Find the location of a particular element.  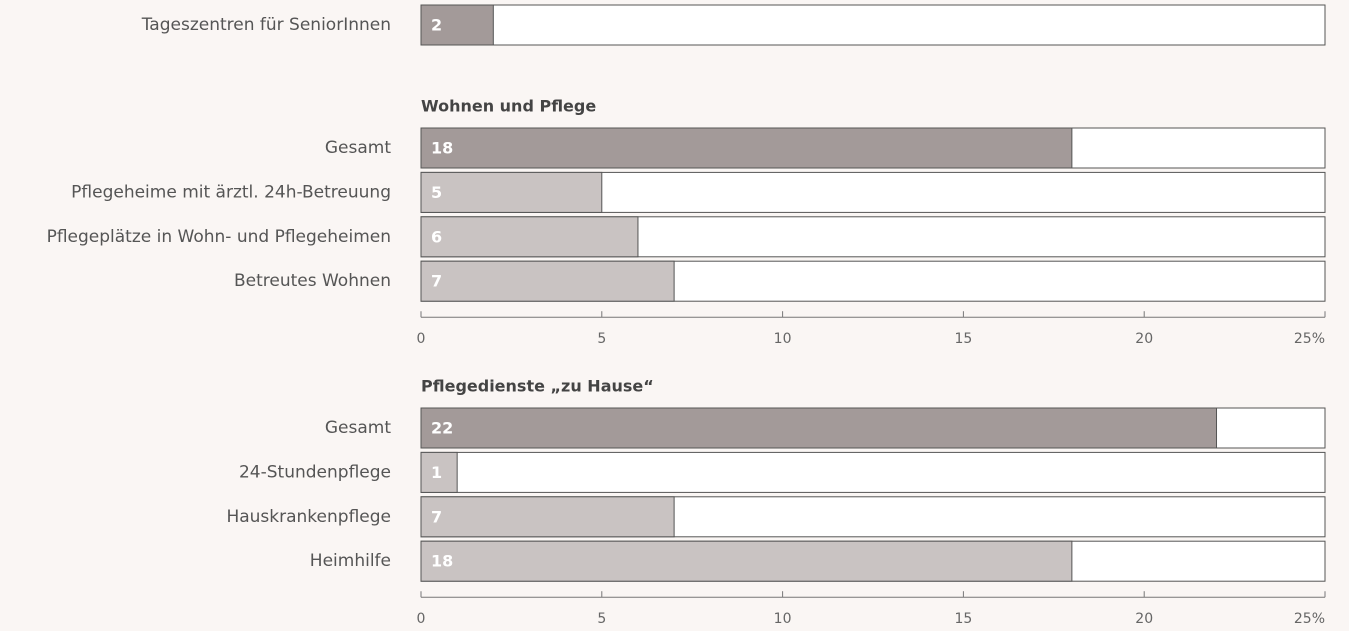

chart-title: Pflegedienste „zu Hause“ is located at coordinates (537, 386).